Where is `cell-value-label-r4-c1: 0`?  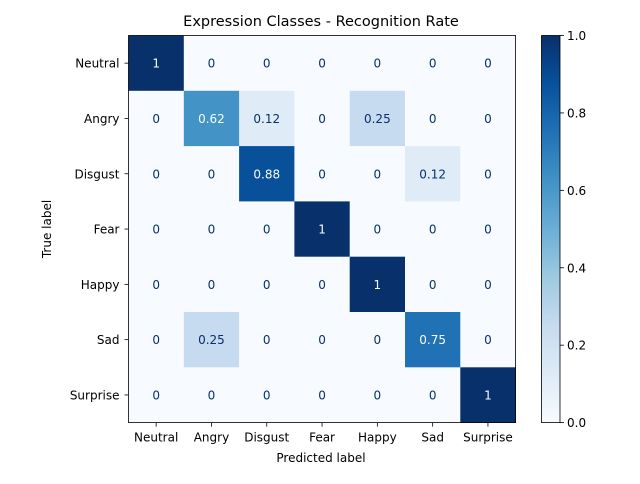 cell-value-label-r4-c1: 0 is located at coordinates (212, 285).